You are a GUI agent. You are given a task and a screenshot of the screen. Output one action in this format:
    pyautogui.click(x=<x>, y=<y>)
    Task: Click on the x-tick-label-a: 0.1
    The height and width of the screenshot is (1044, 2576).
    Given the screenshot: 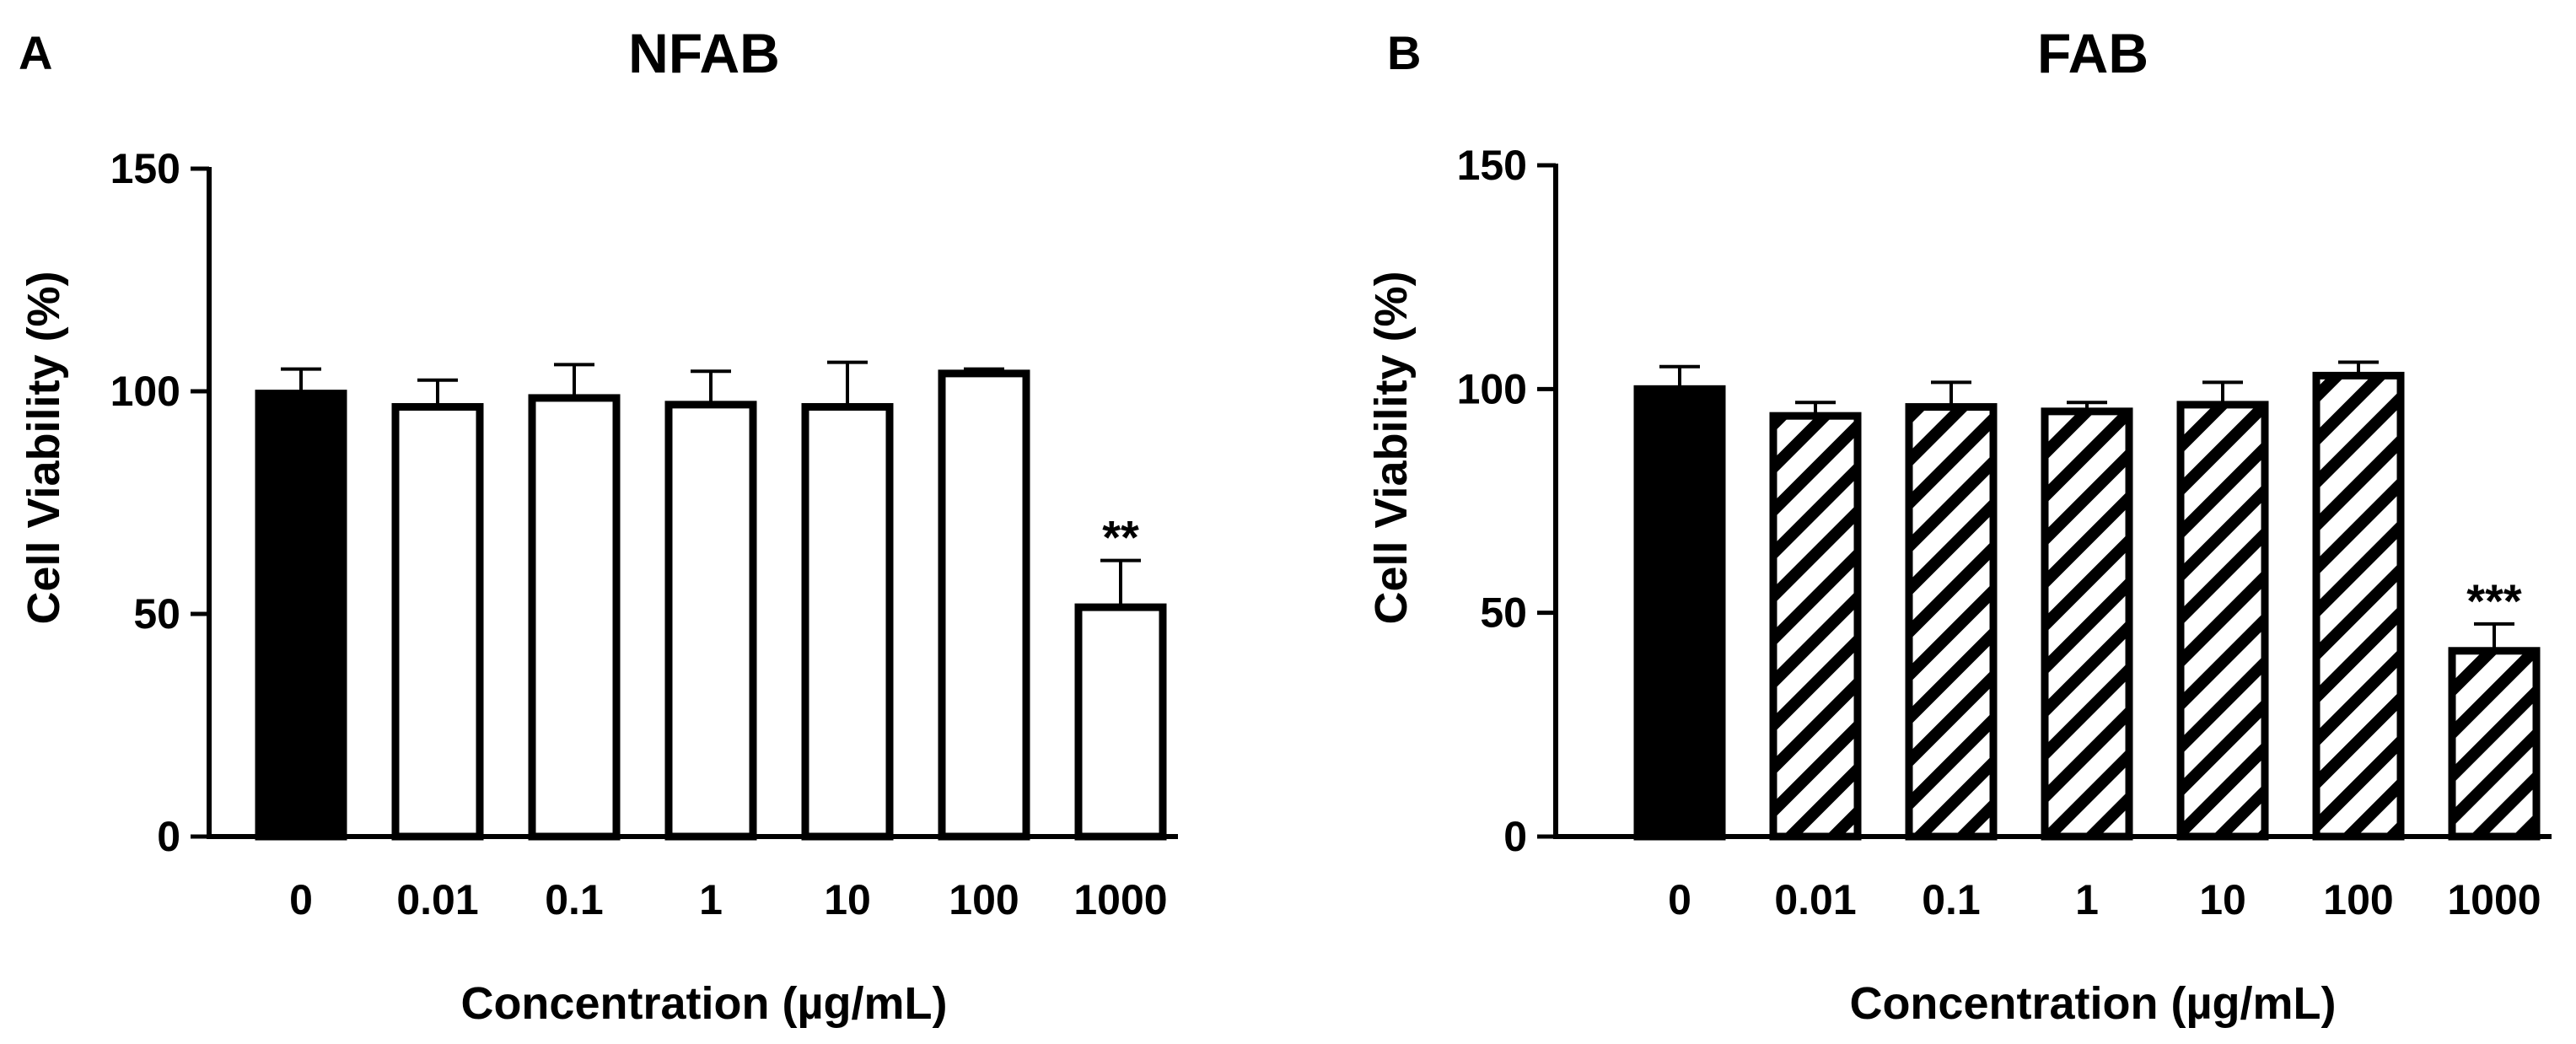 What is the action you would take?
    pyautogui.click(x=574, y=899)
    